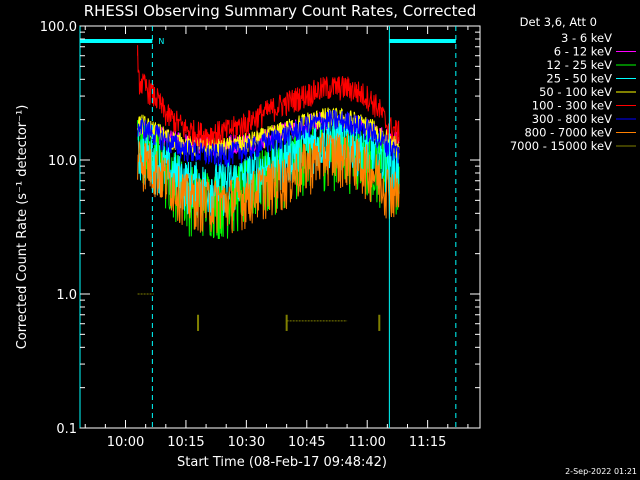 Image resolution: width=640 pixels, height=480 pixels. Describe the element at coordinates (572, 106) in the screenshot. I see `legend-entry: 100 - 300 keV` at that location.